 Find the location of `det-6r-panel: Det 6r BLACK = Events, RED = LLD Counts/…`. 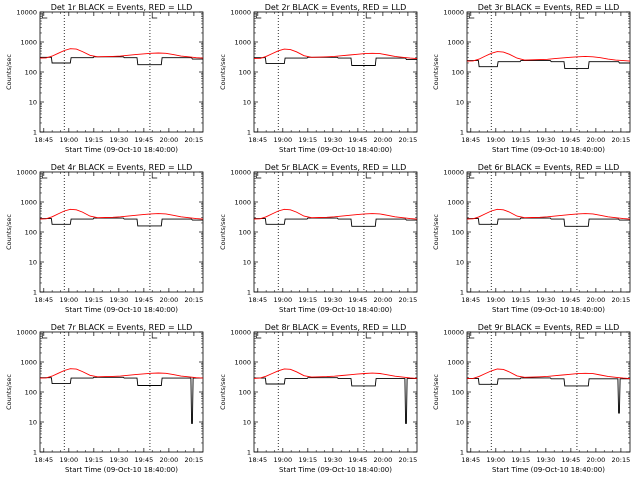

det-6r-panel: Det 6r BLACK = Events, RED = LLD Counts/… is located at coordinates (531, 238).